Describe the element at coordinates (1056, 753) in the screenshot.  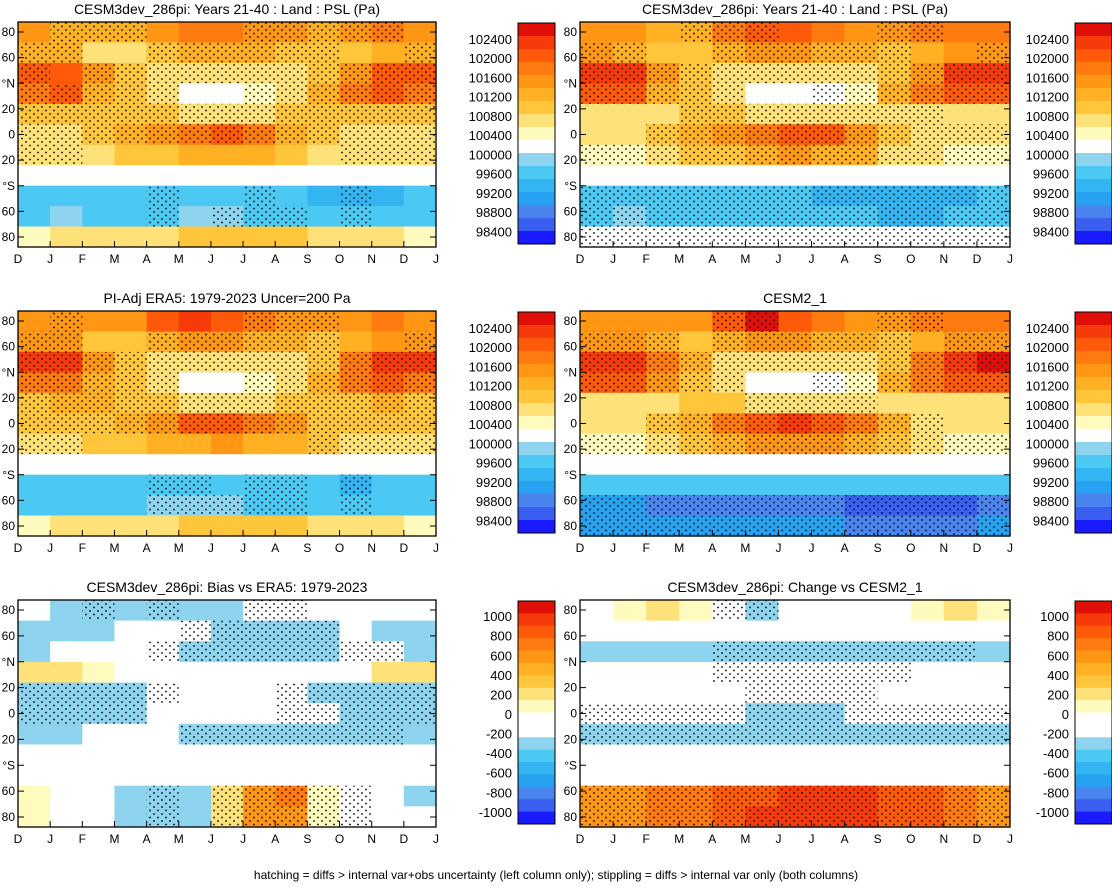
I see `colorbar-label: -400` at that location.